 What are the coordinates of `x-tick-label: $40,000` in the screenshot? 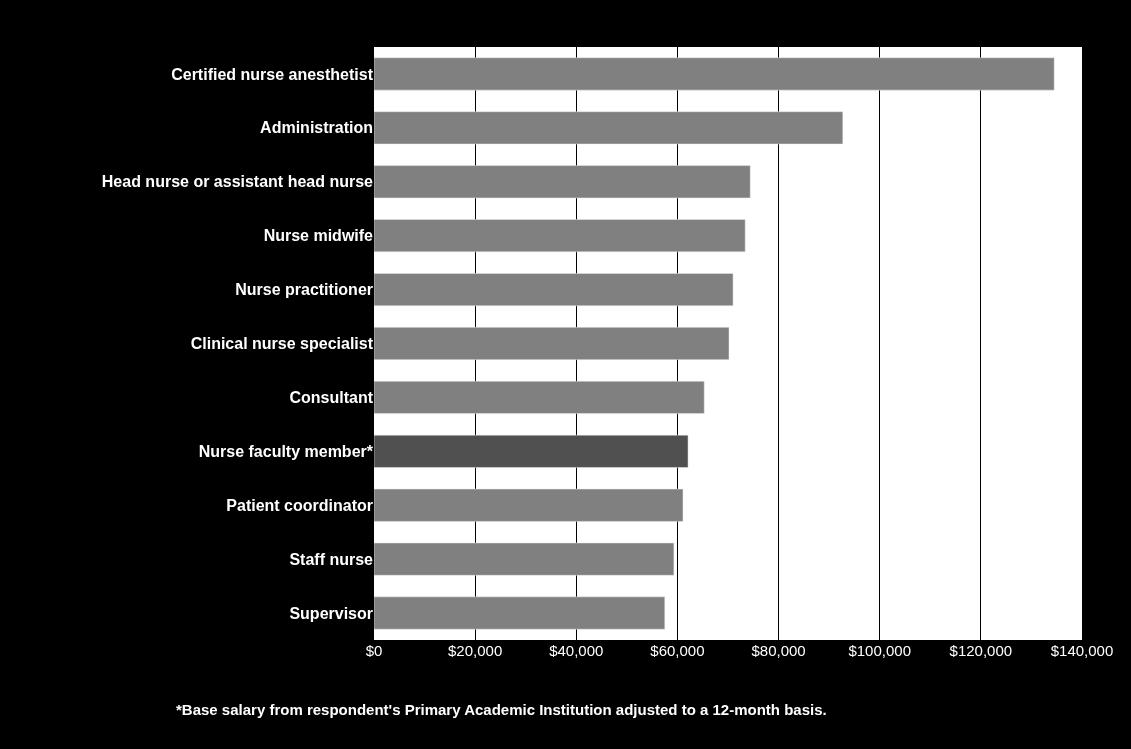 It's located at (576, 650).